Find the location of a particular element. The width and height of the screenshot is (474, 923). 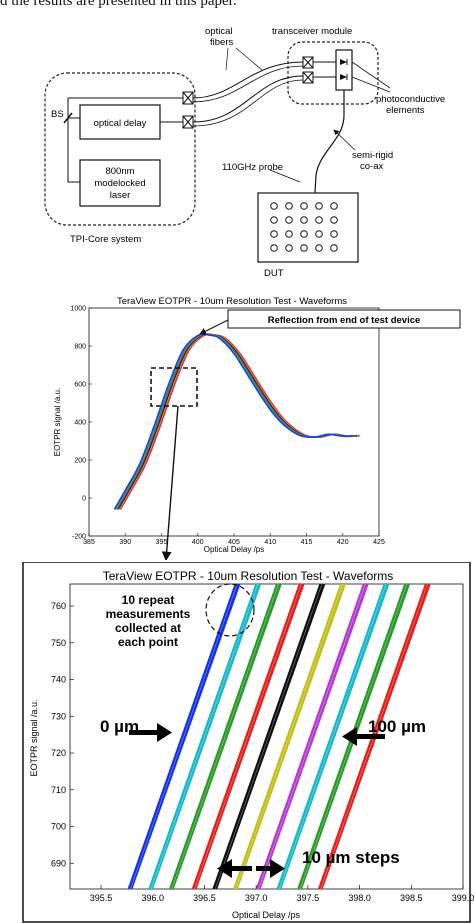

arrow-steps-left is located at coordinates (234, 868).